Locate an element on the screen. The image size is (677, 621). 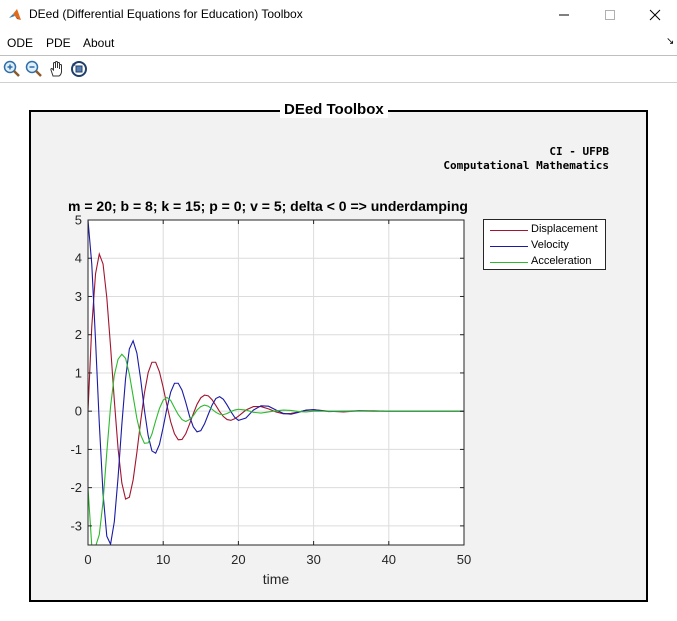
legend-swatch-displacement is located at coordinates (509, 230).